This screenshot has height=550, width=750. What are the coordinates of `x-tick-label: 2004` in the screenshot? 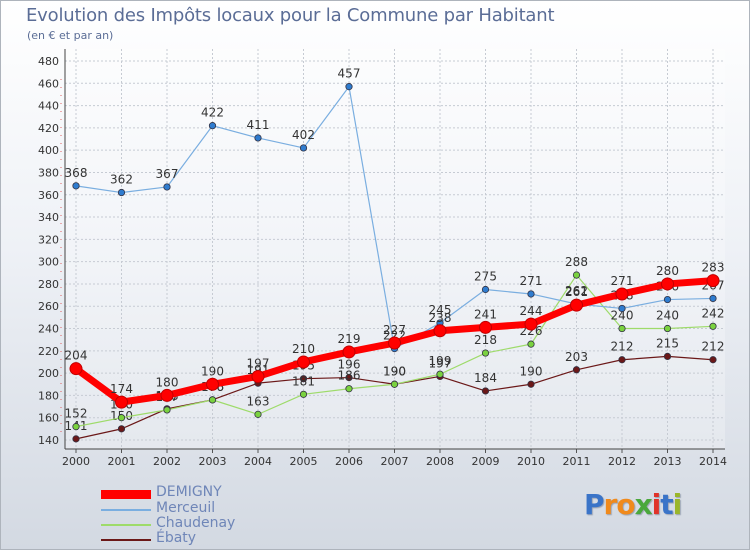 It's located at (258, 461).